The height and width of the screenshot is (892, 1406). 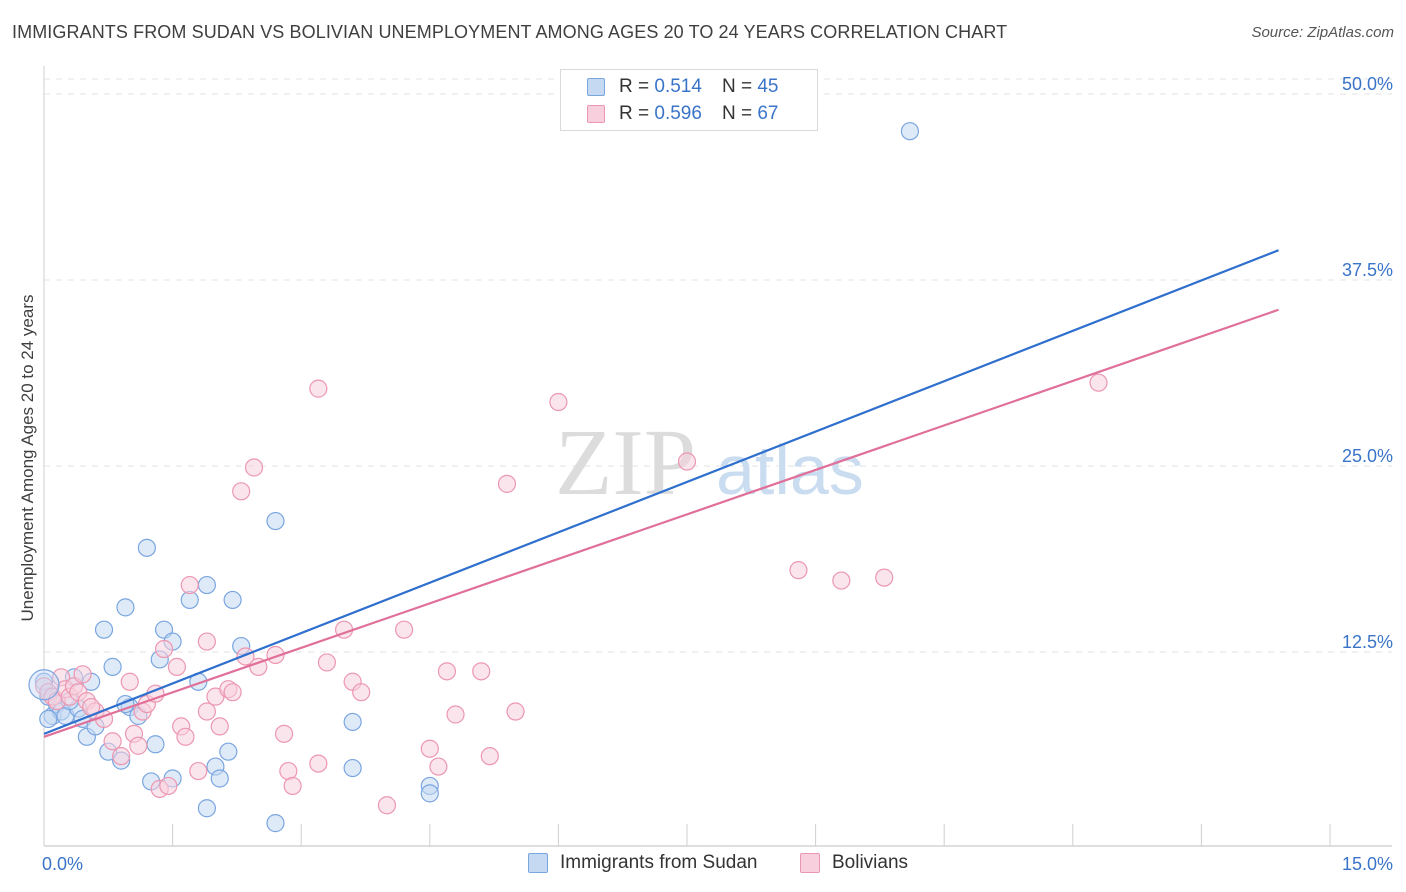 I want to click on bottom-legend-swatch-bolivians, so click(x=810, y=863).